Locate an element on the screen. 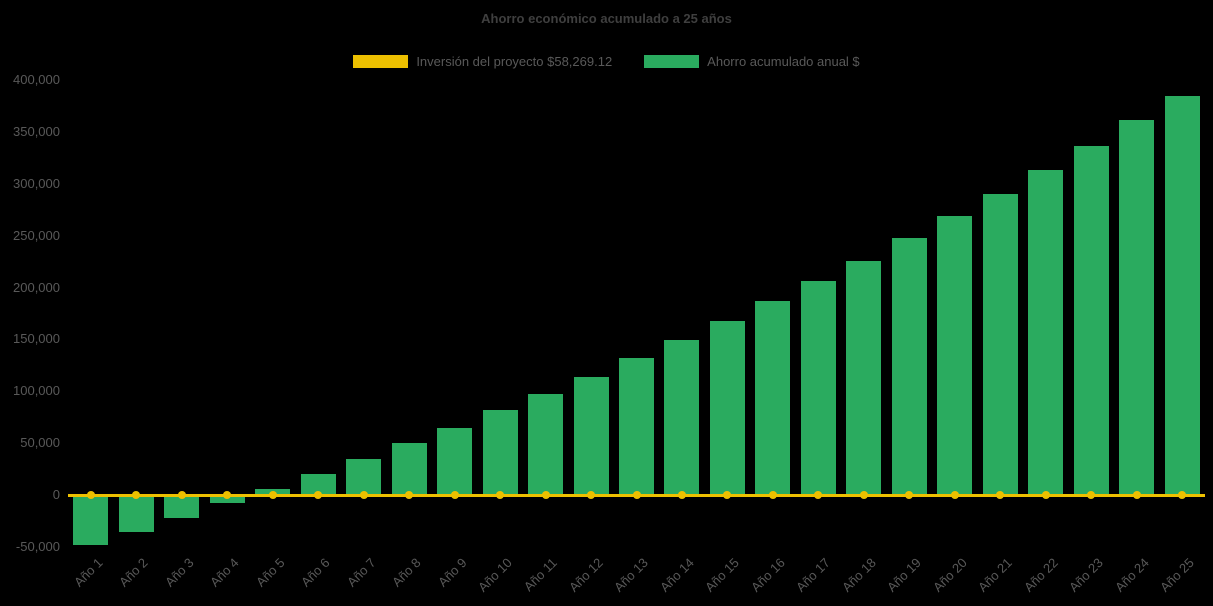 This screenshot has width=1213, height=606. legend-swatch-savings-icon is located at coordinates (672, 61).